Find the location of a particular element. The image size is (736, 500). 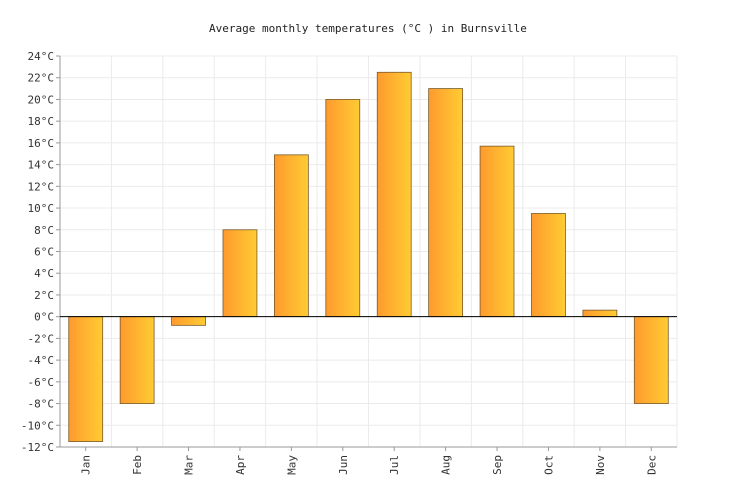

bar-jun is located at coordinates (343, 208).